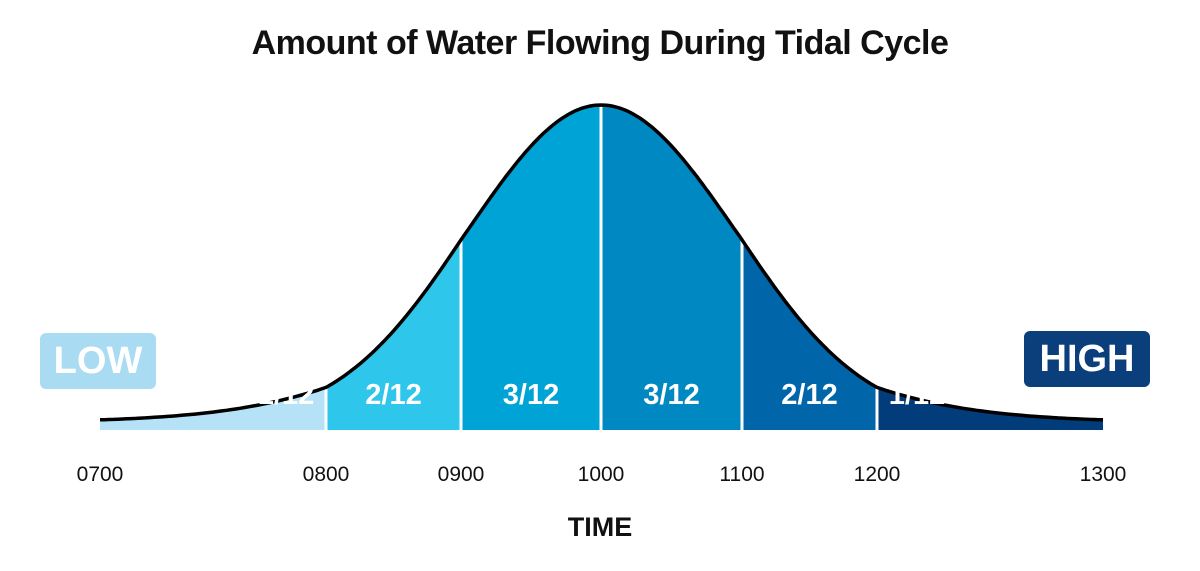 This screenshot has width=1200, height=571. I want to click on x-tick-label: 1100, so click(741, 474).